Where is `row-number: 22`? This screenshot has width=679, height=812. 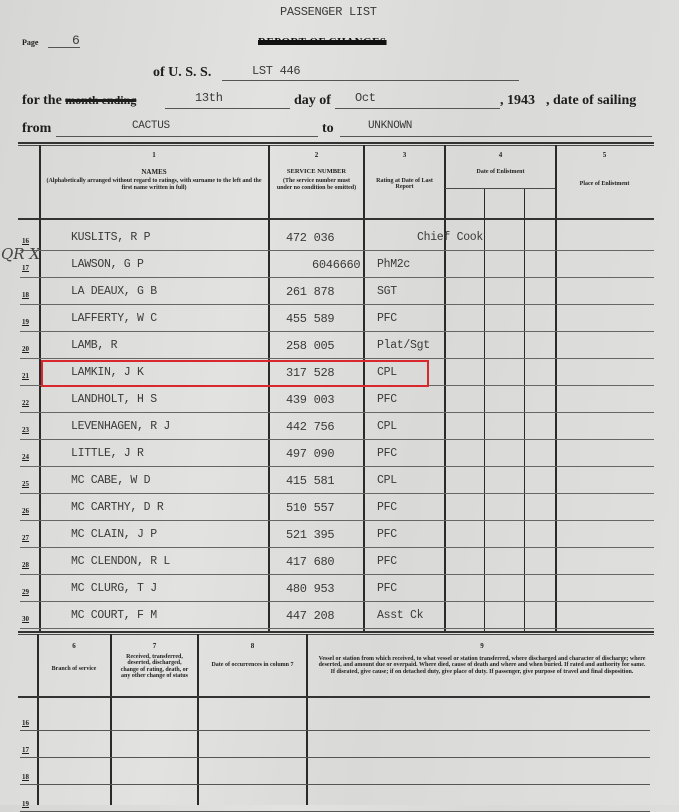 row-number: 22 is located at coordinates (25, 403).